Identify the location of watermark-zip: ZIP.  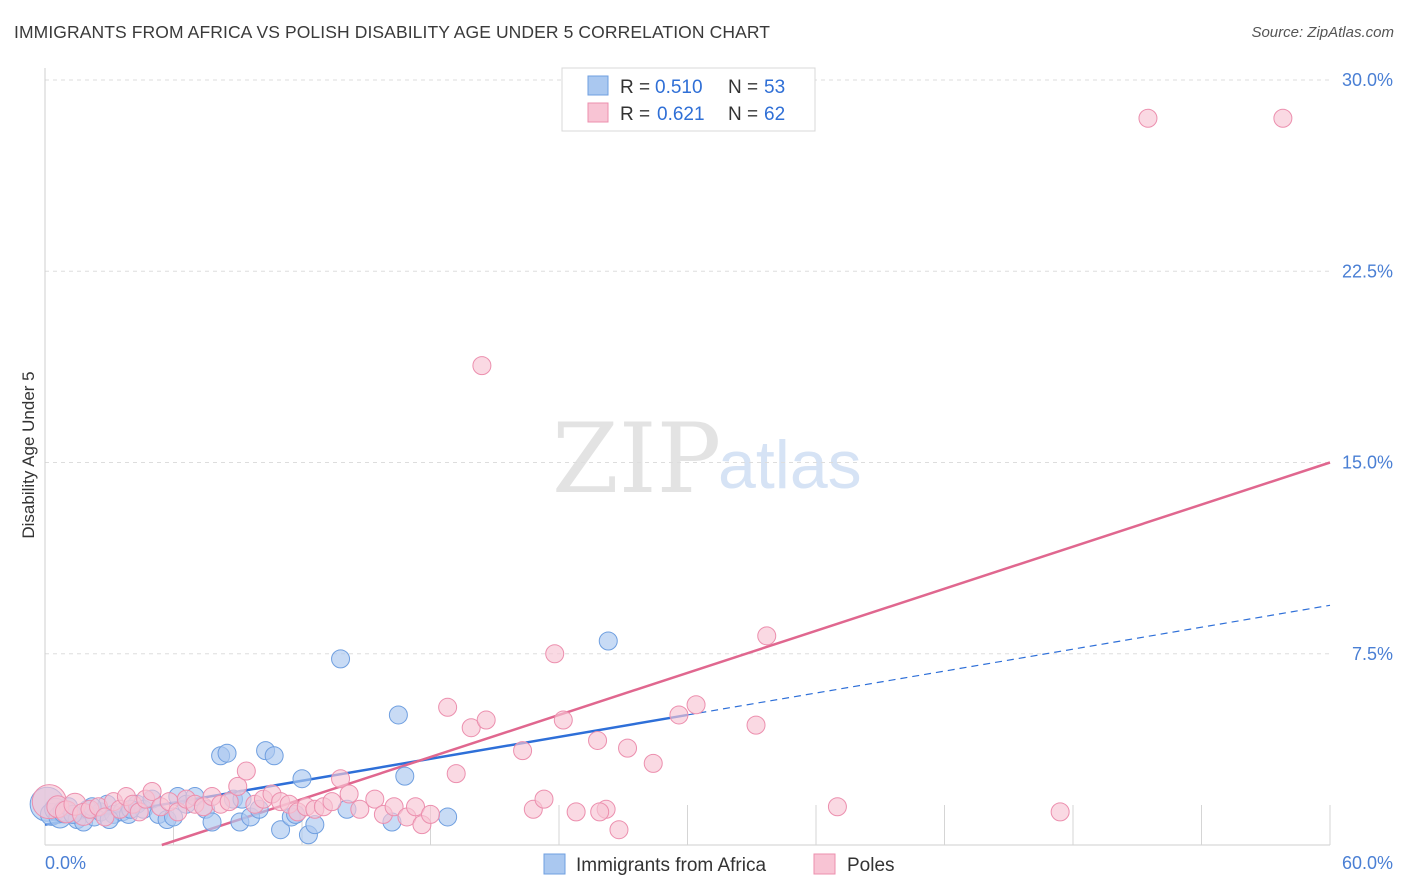
(636, 459).